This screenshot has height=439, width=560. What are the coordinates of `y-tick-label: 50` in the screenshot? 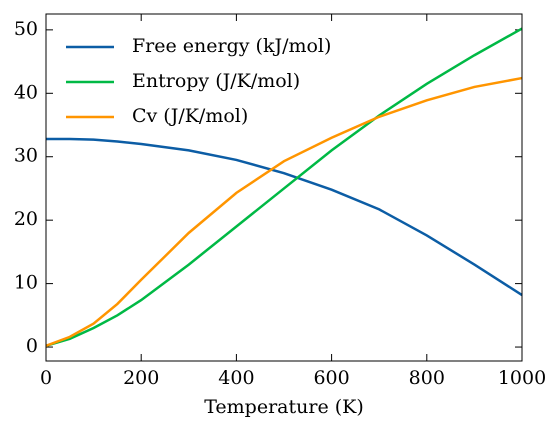 It's located at (26, 29).